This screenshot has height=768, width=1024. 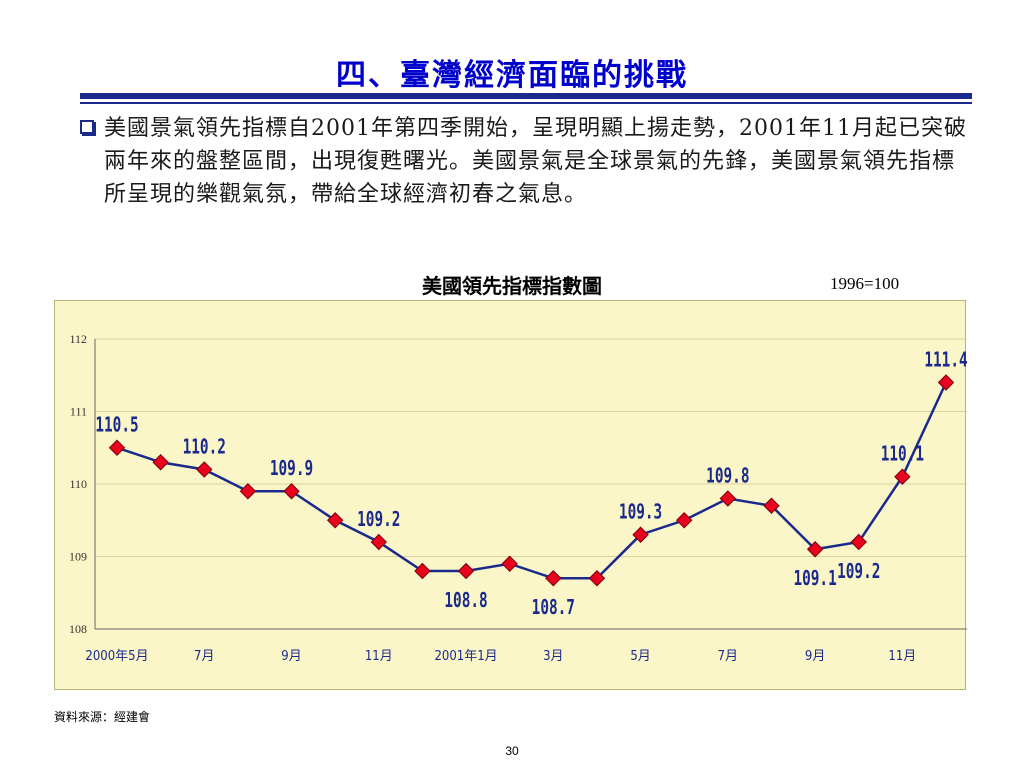 I want to click on title-rule-thick, so click(x=526, y=96).